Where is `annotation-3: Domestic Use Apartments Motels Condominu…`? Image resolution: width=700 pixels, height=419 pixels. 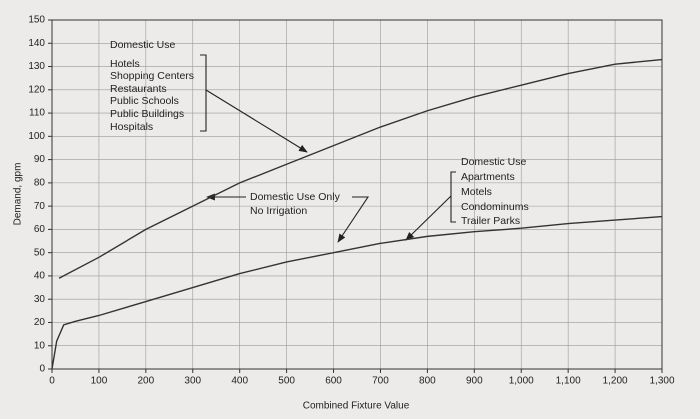 annotation-3: Domestic Use Apartments Motels Condominu… is located at coordinates (467, 198).